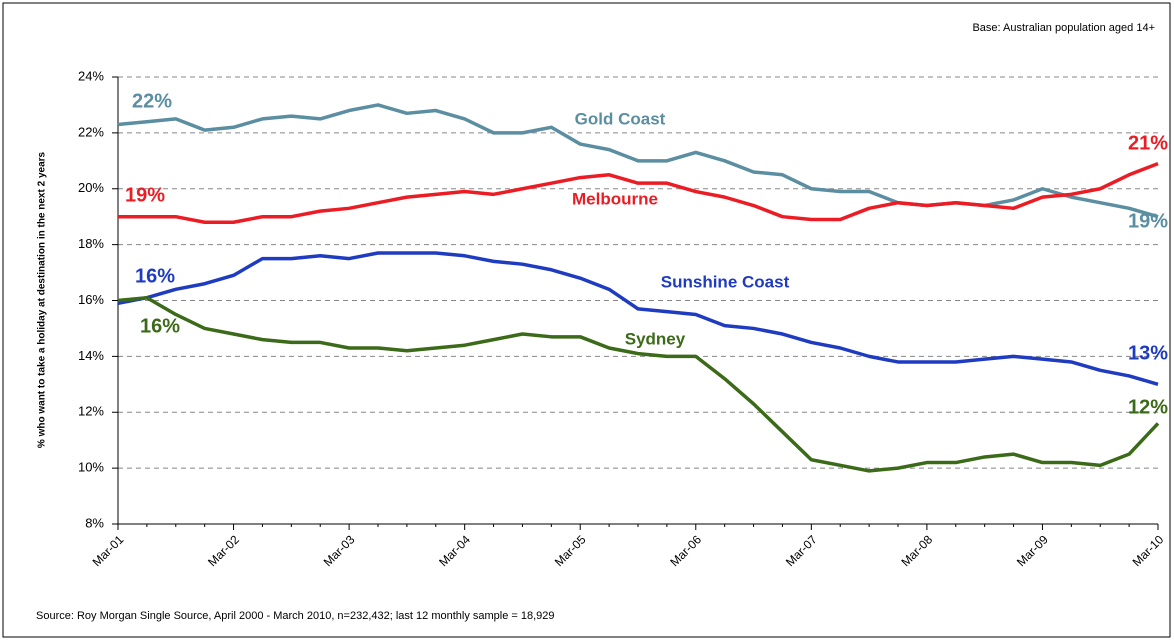 This screenshot has width=1174, height=641. What do you see at coordinates (91, 355) in the screenshot?
I see `y-tick-label: 14%` at bounding box center [91, 355].